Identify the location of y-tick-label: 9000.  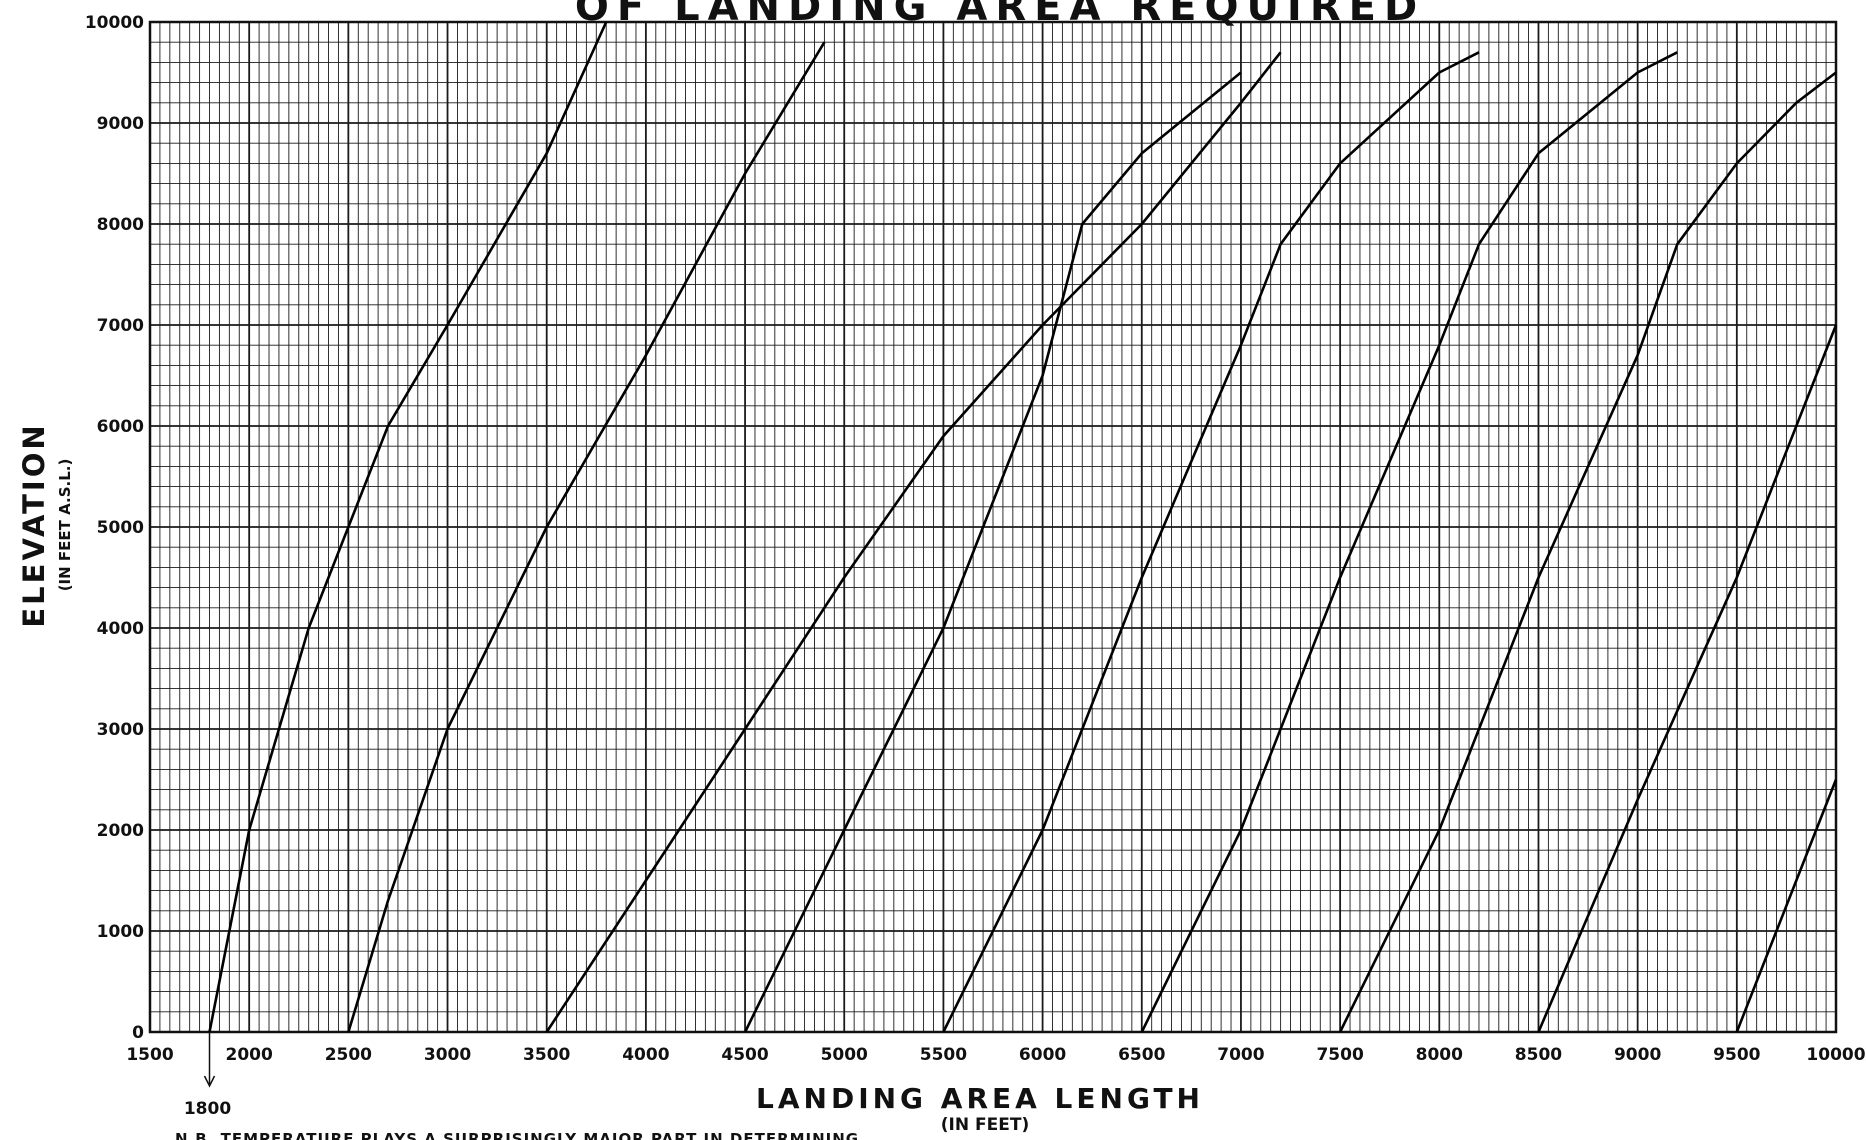
(120, 124).